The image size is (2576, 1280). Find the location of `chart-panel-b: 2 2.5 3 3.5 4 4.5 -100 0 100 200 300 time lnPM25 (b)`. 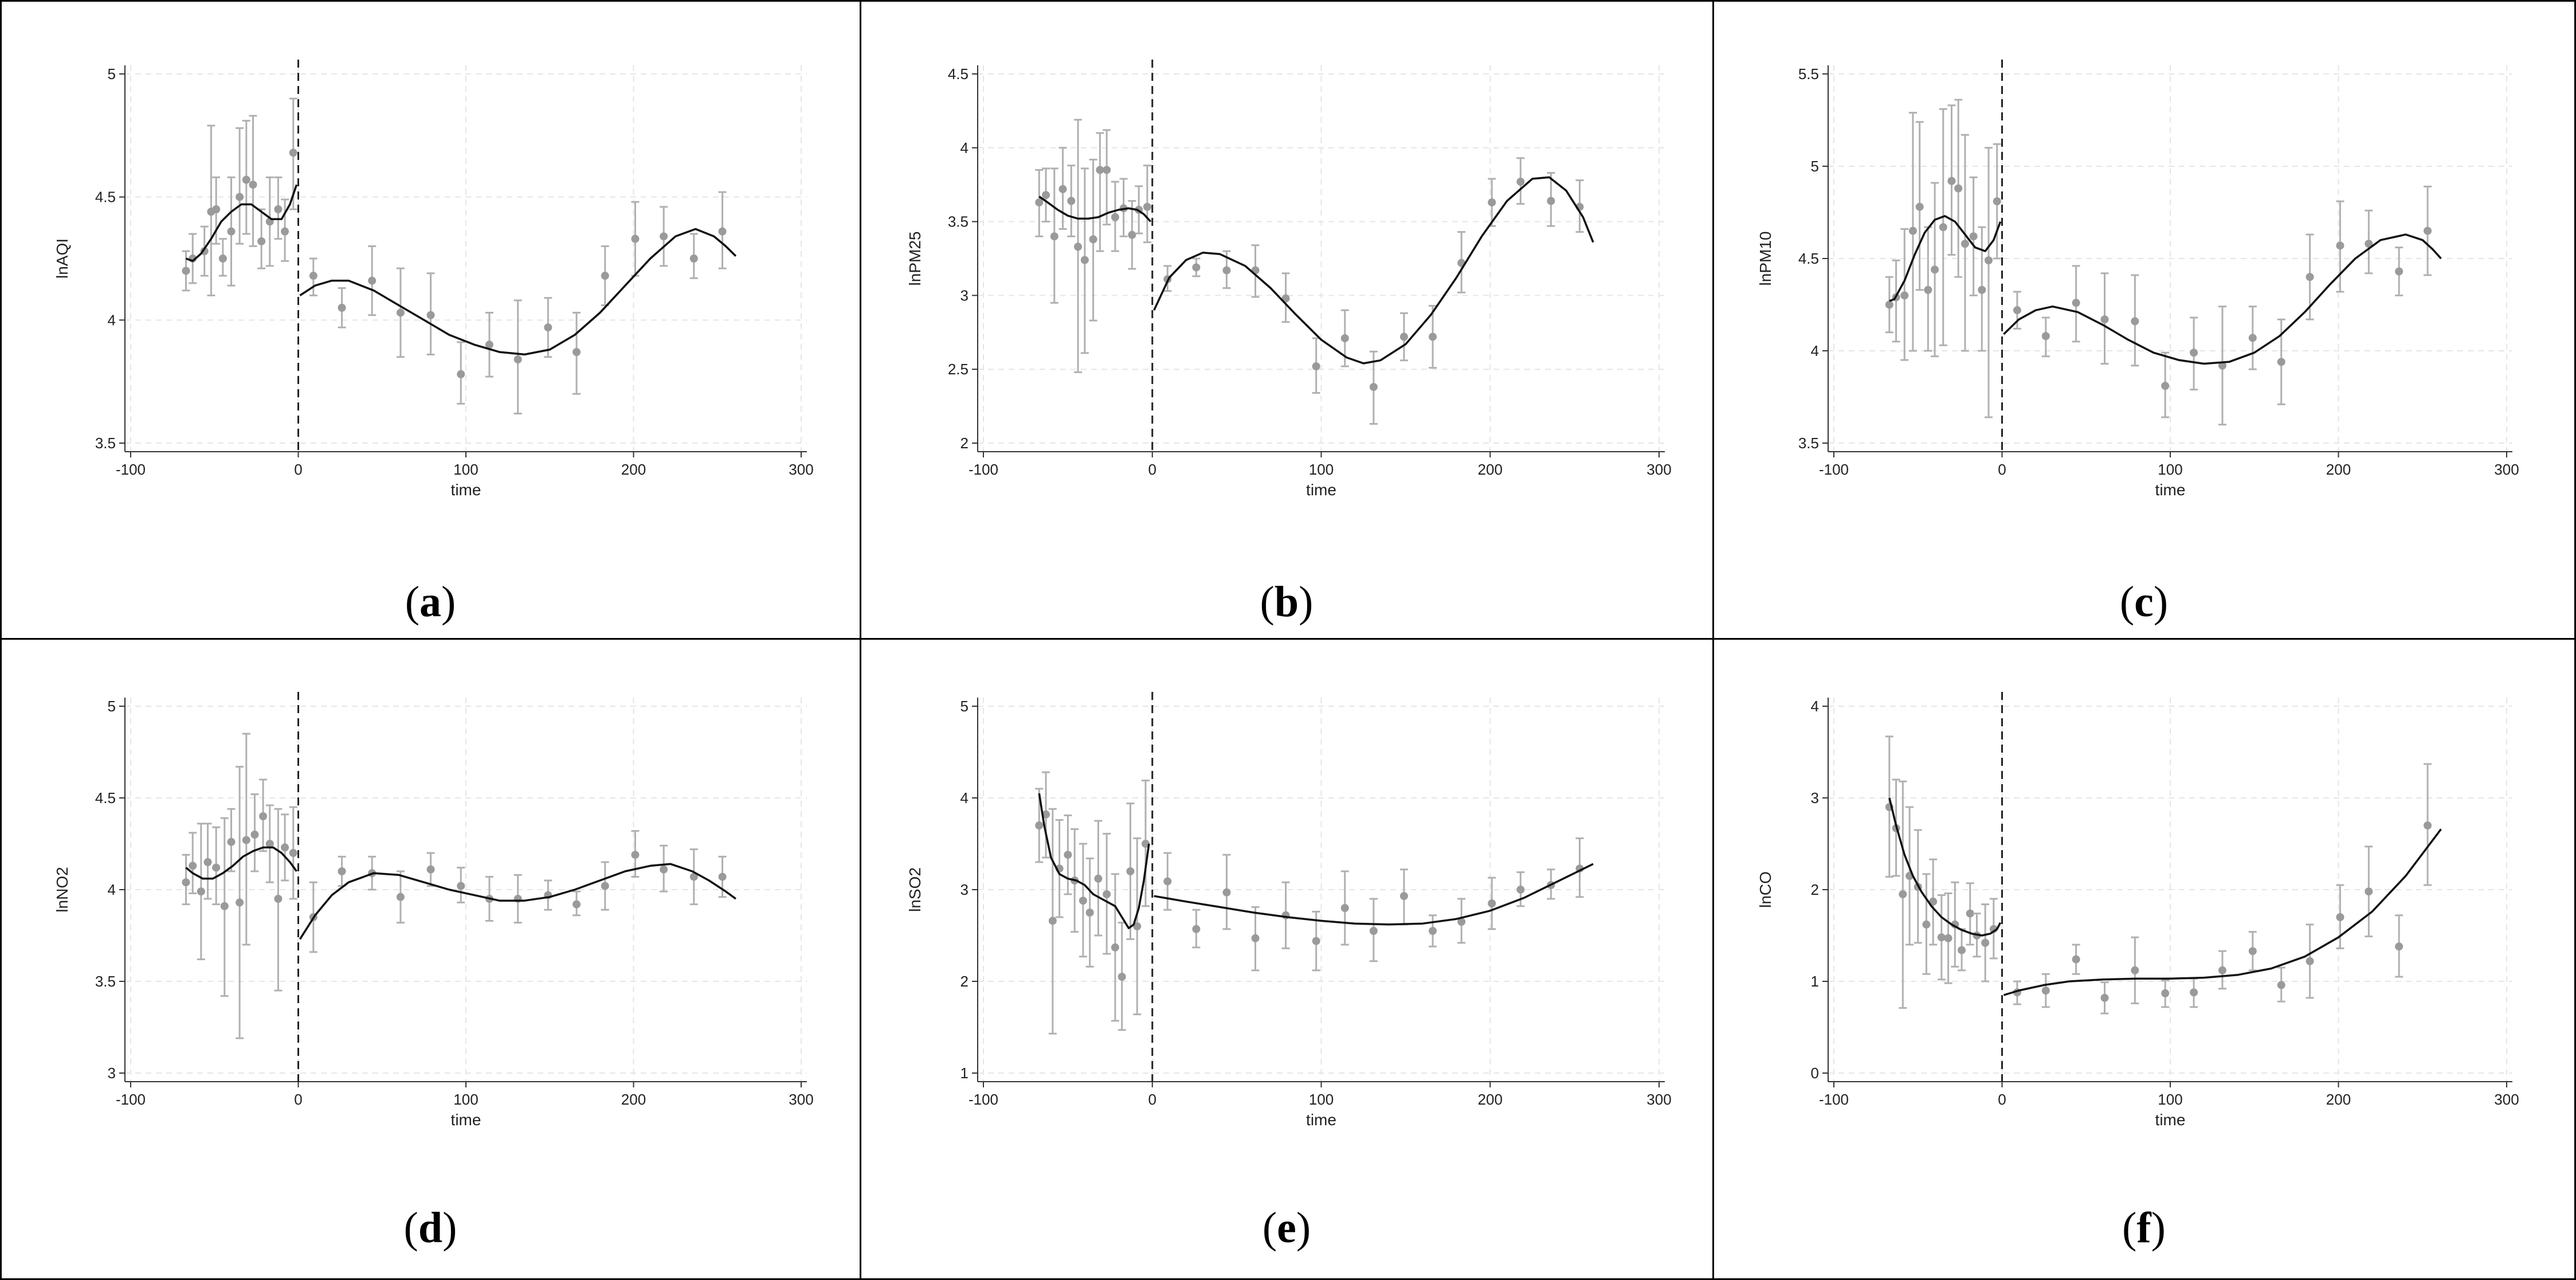

chart-panel-b: 2 2.5 3 3.5 4 4.5 -100 0 100 200 300 time lnPM25 (b) is located at coordinates (1289, 343).